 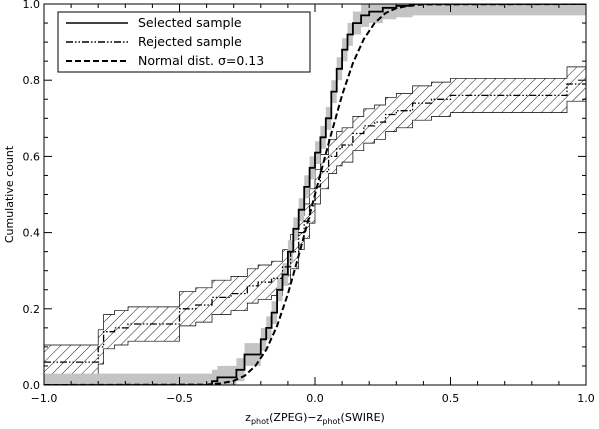 I want to click on y-tick-label: 0.0, so click(x=32, y=385).